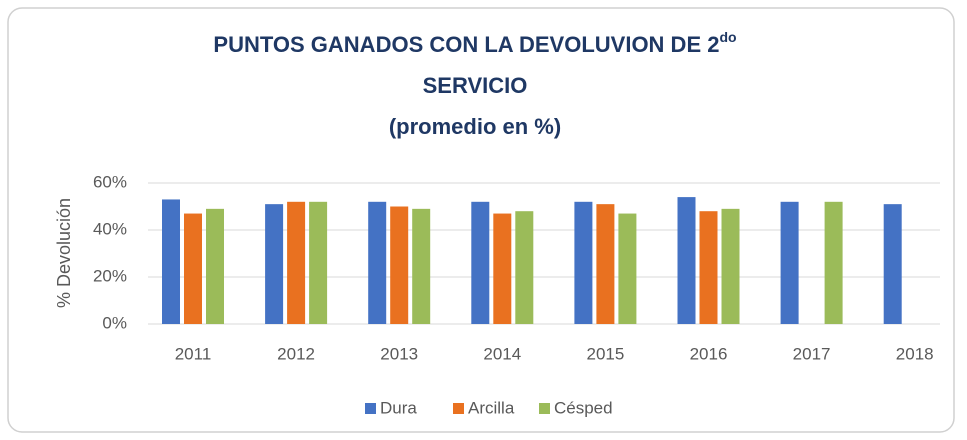 The image size is (967, 440). What do you see at coordinates (399, 353) in the screenshot?
I see `x-tick-label: 2013` at bounding box center [399, 353].